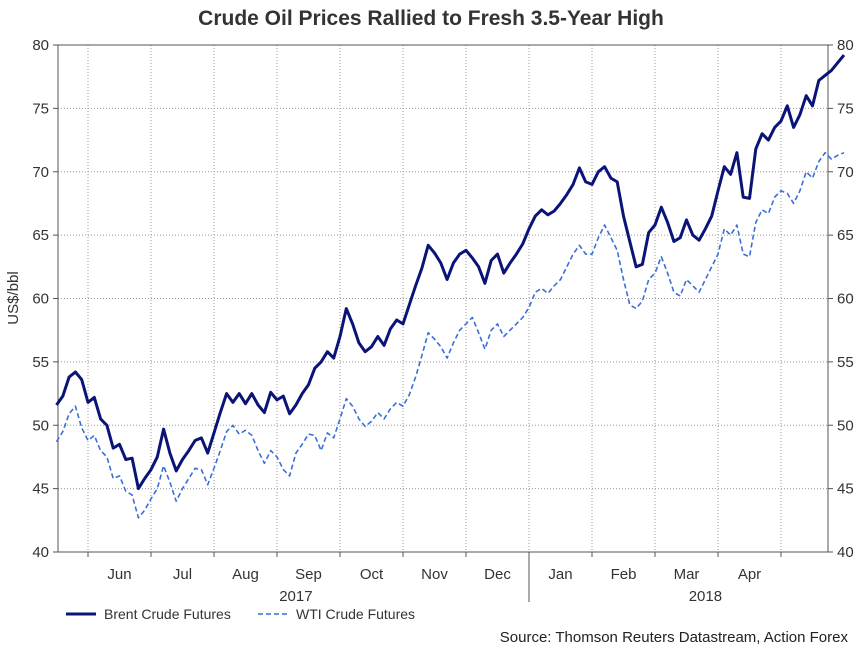 The height and width of the screenshot is (649, 862). What do you see at coordinates (845, 489) in the screenshot?
I see `y-tick-label-right: 45` at bounding box center [845, 489].